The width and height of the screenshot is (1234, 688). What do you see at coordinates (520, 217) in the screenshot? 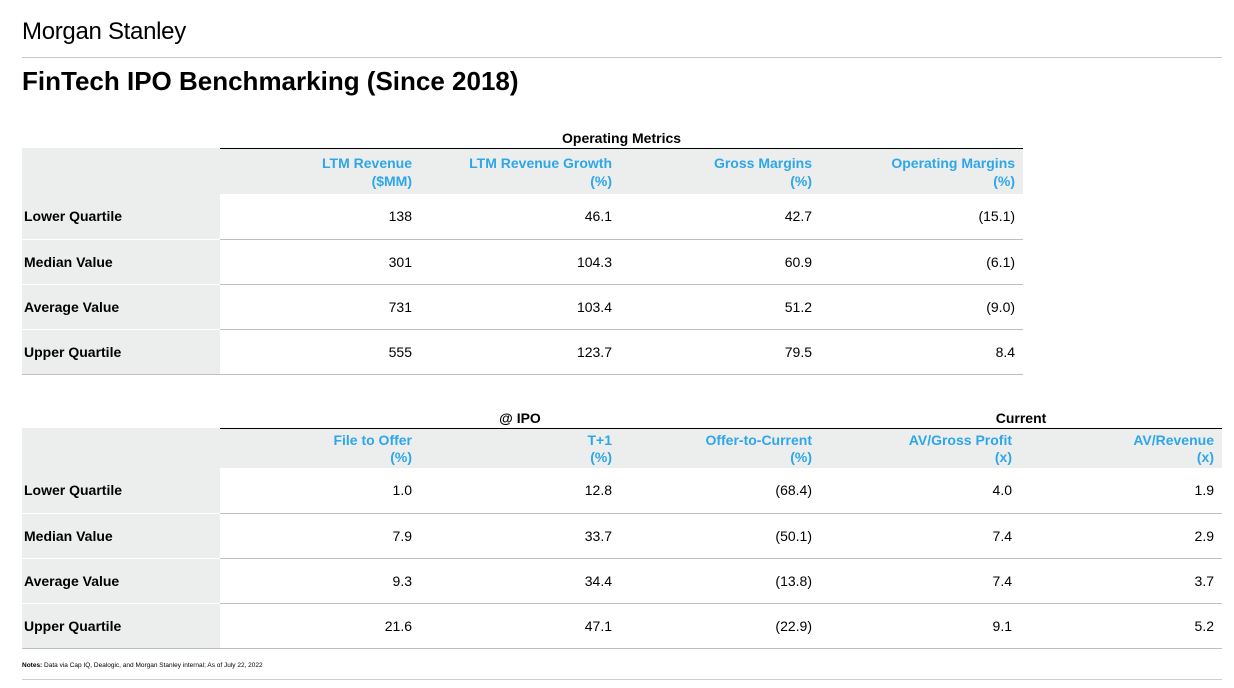
I see `table-cell: 46.1` at bounding box center [520, 217].